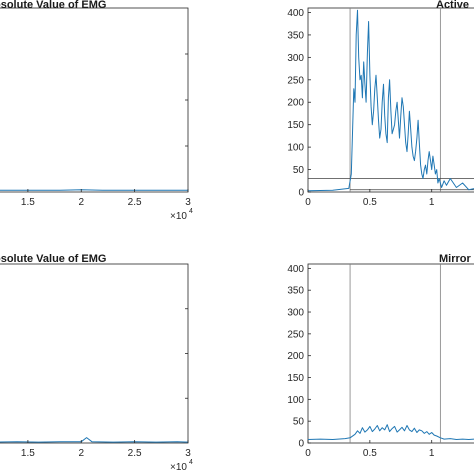  I want to click on chart-title: Mirror, so click(455, 259).